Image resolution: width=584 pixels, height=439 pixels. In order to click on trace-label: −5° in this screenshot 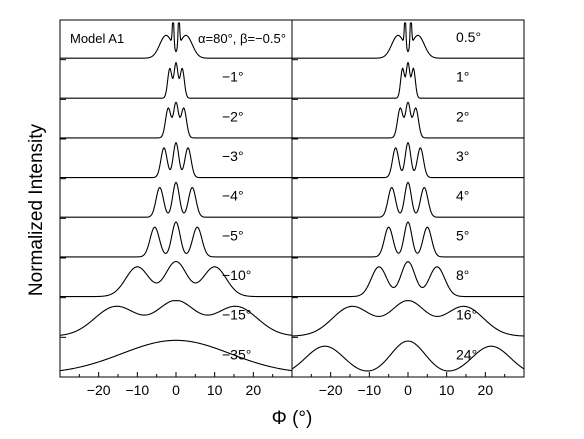, I will do `click(233, 235)`.